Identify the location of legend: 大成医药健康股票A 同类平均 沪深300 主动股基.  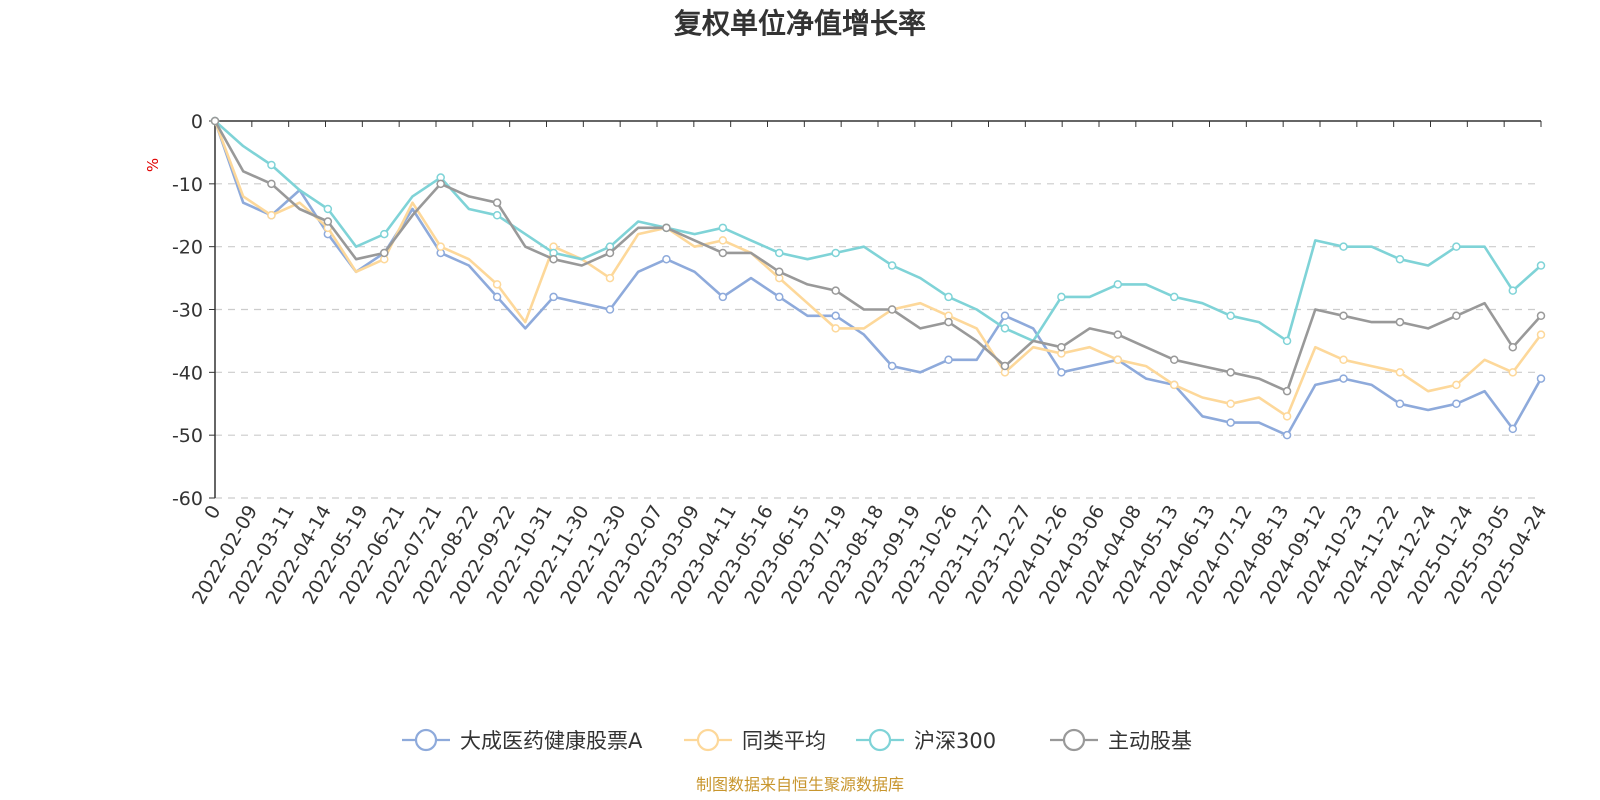
(797, 740).